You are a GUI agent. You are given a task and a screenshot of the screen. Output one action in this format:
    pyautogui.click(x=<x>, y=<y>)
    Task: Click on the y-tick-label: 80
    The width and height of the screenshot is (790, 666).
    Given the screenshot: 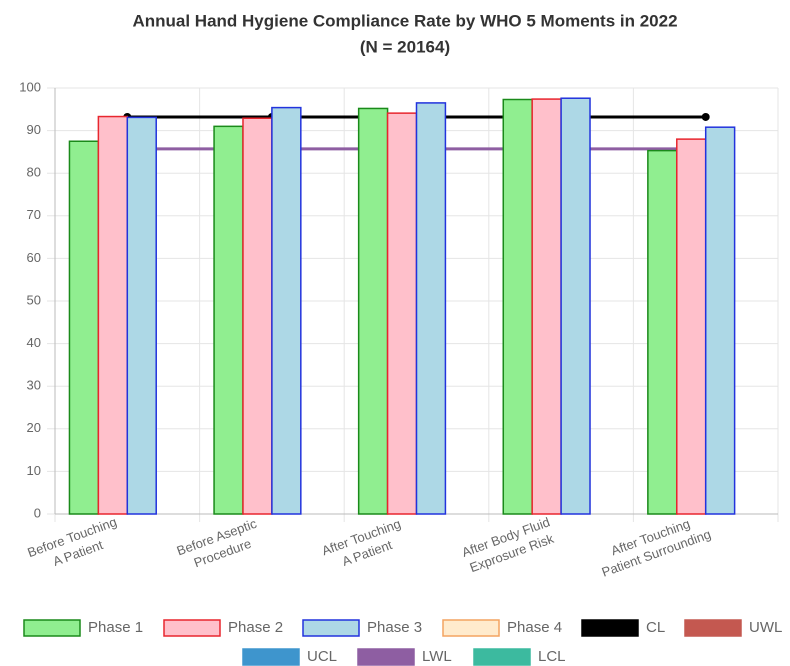 What is the action you would take?
    pyautogui.click(x=34, y=172)
    